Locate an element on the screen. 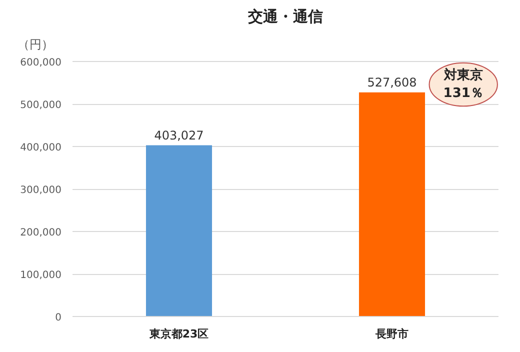 This screenshot has height=352, width=520. y-tick-label: 200,000 is located at coordinates (41, 233).